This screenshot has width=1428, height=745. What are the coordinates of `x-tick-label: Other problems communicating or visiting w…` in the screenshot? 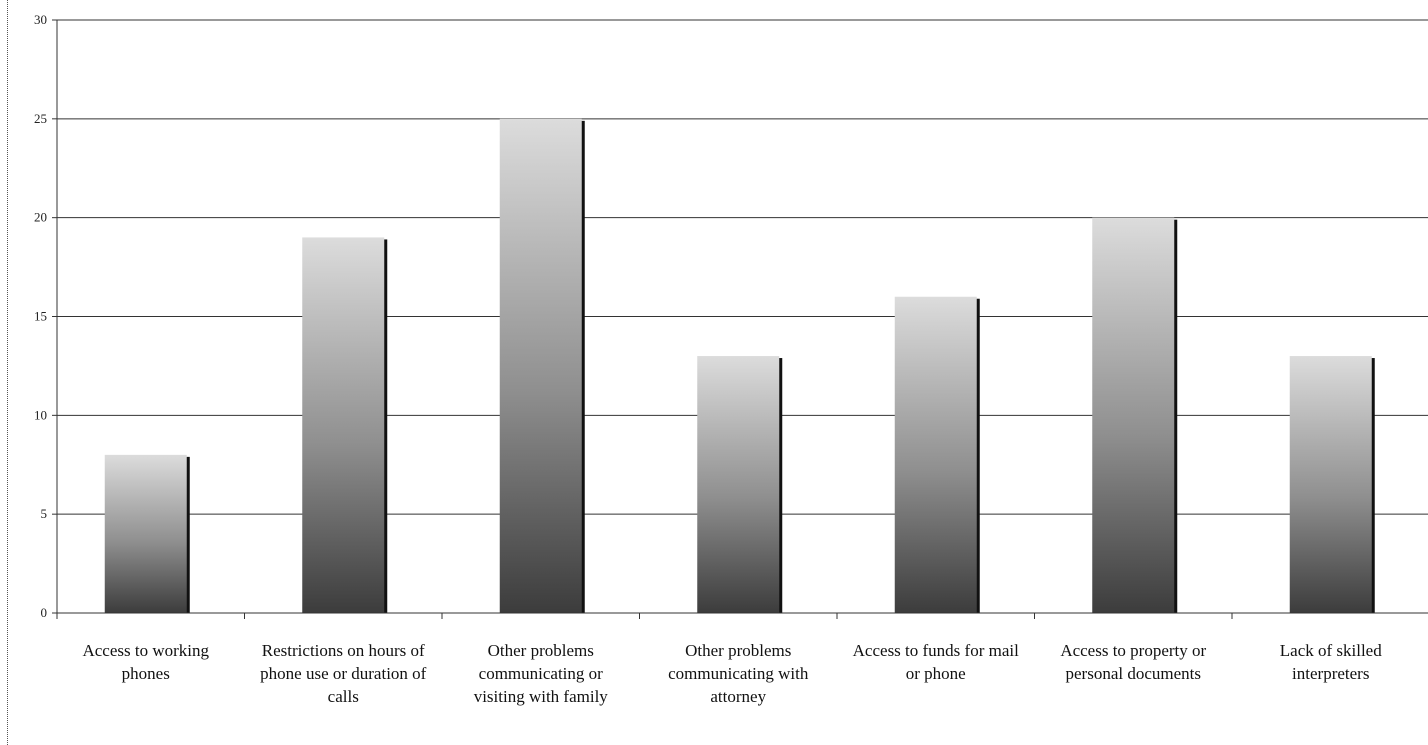 It's located at (541, 673).